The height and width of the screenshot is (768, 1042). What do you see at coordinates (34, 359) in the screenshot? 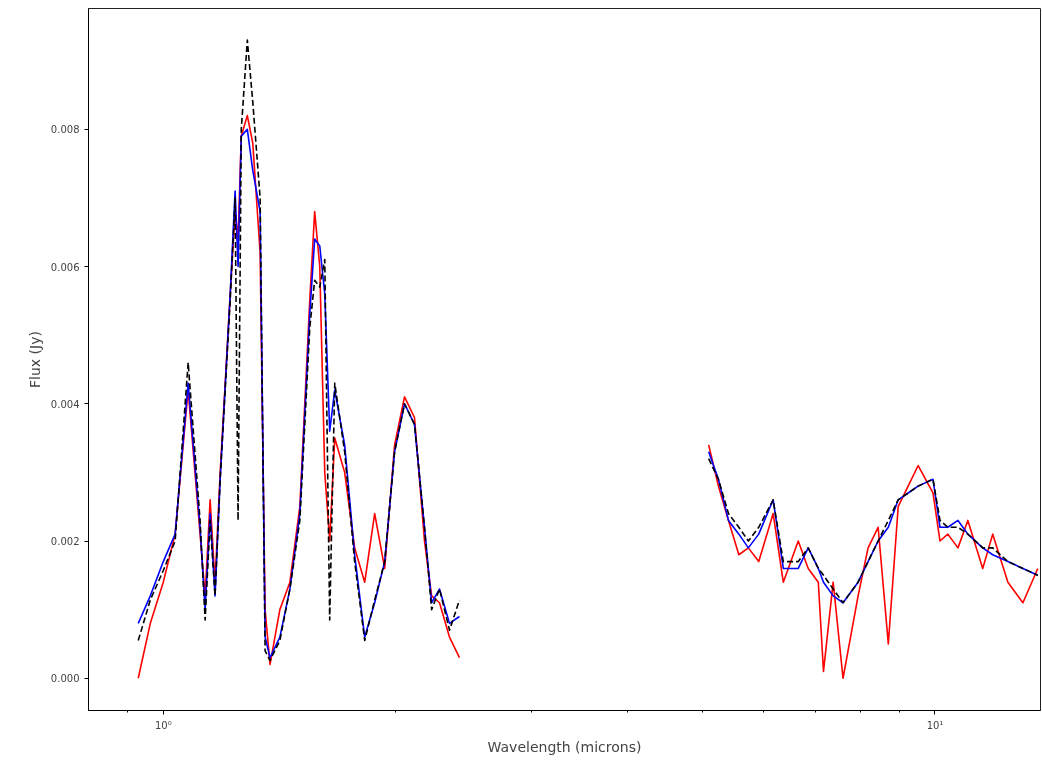
I see `y-axis-title: Flux (Jy)` at bounding box center [34, 359].